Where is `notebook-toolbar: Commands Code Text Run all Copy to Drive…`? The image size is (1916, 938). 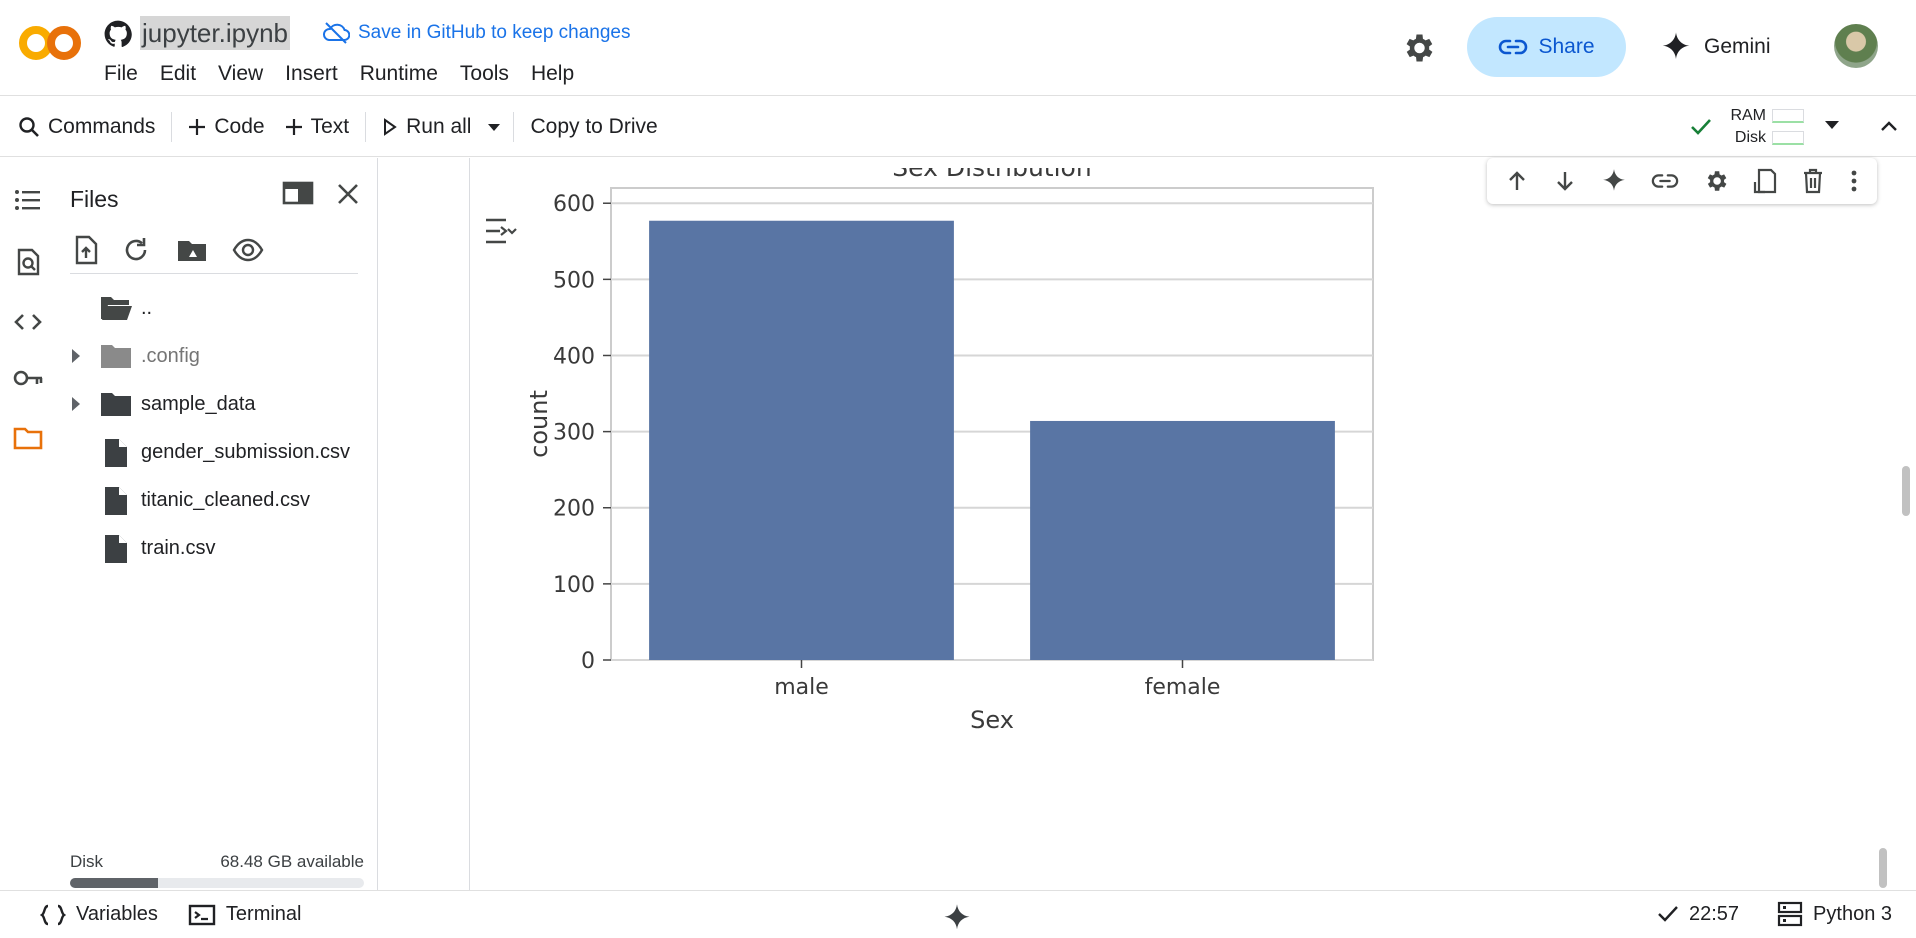
notebook-toolbar: Commands Code Text Run all Copy to Drive… is located at coordinates (958, 127).